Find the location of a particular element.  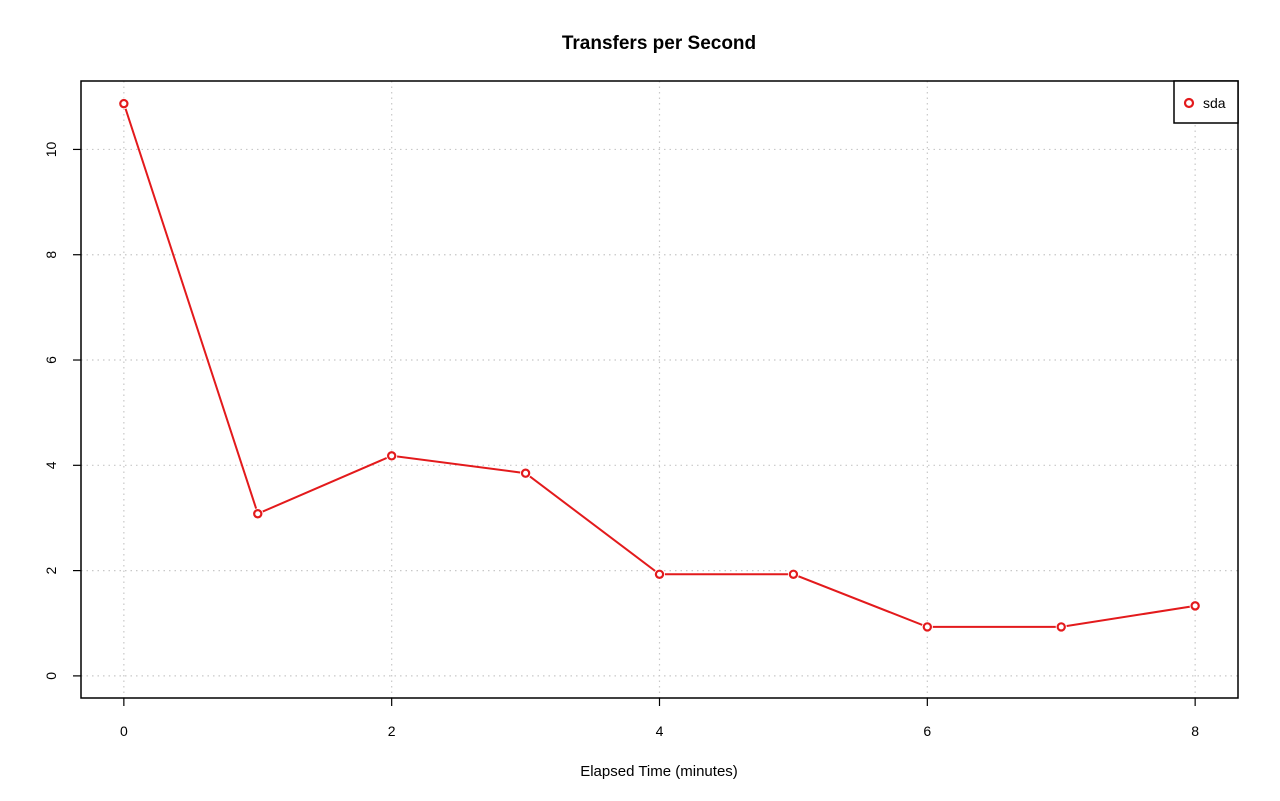

y-tick-label: 6 is located at coordinates (51, 360).